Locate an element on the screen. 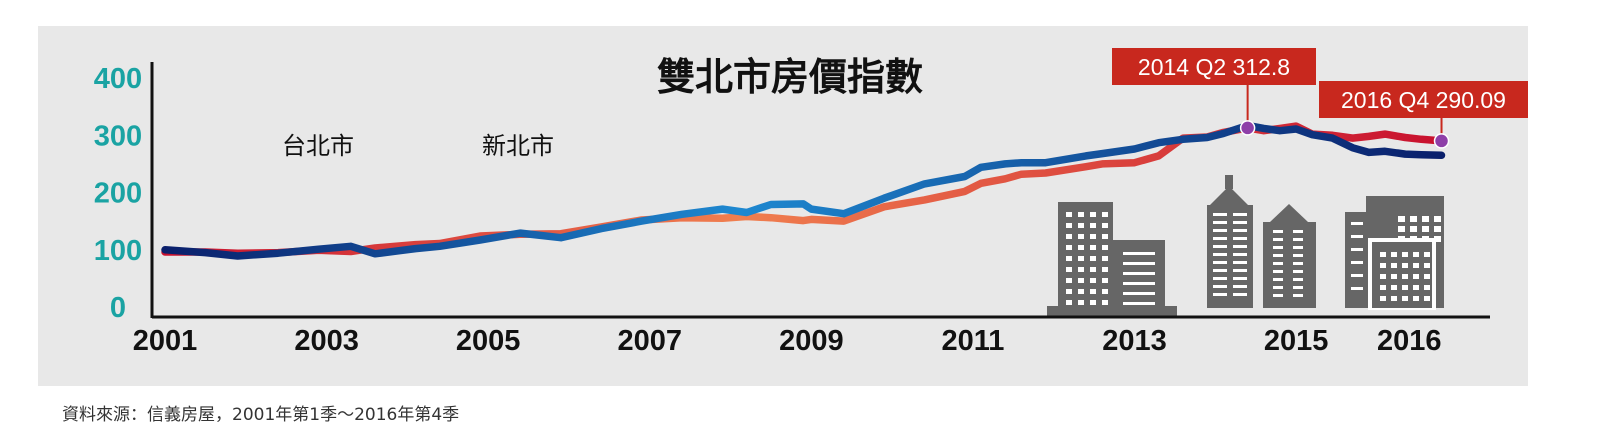  x-tick-label: 2016 is located at coordinates (1409, 341).